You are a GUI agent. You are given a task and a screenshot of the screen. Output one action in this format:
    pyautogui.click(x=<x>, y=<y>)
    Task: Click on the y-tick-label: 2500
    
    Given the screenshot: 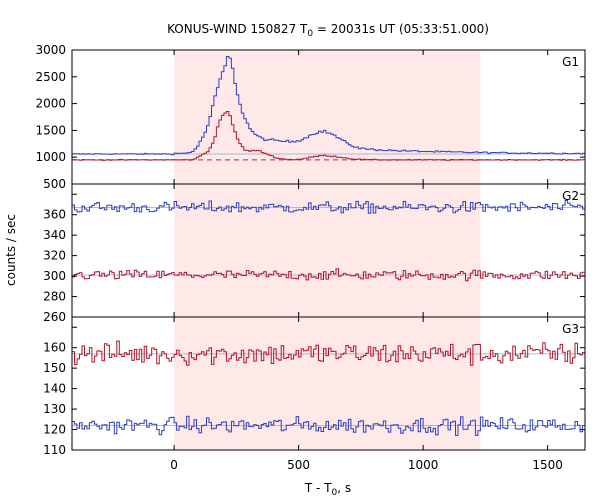 What is the action you would take?
    pyautogui.click(x=50, y=77)
    